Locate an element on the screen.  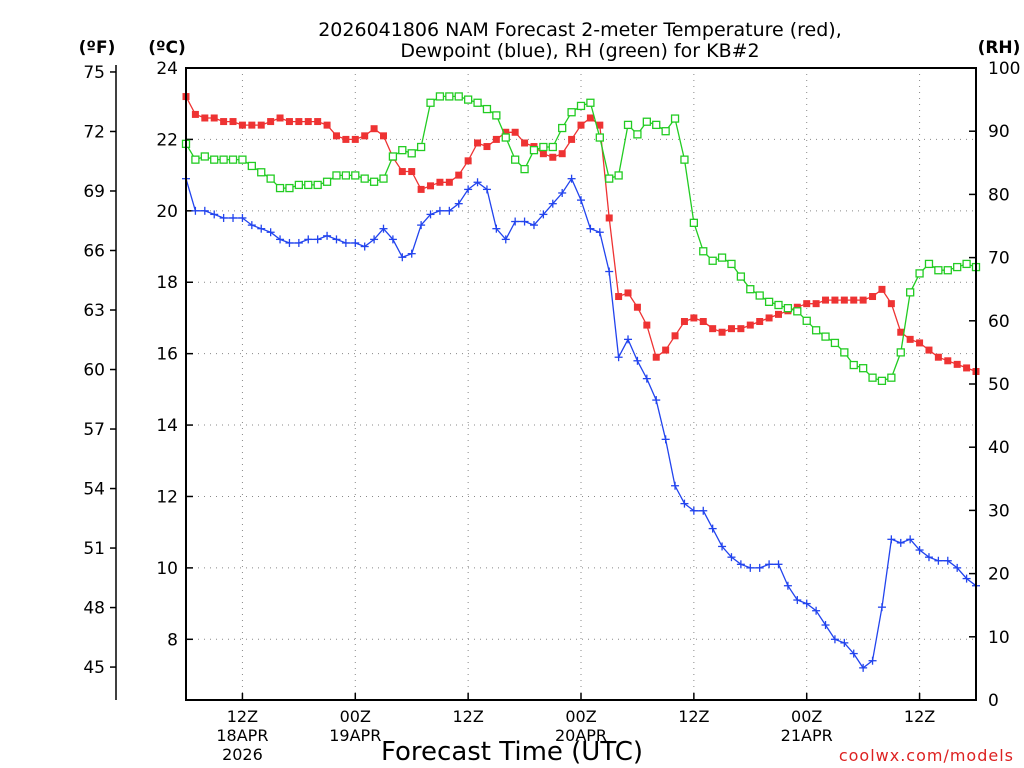
x-axis-label: Forecast Time (UTC) is located at coordinates (512, 752).